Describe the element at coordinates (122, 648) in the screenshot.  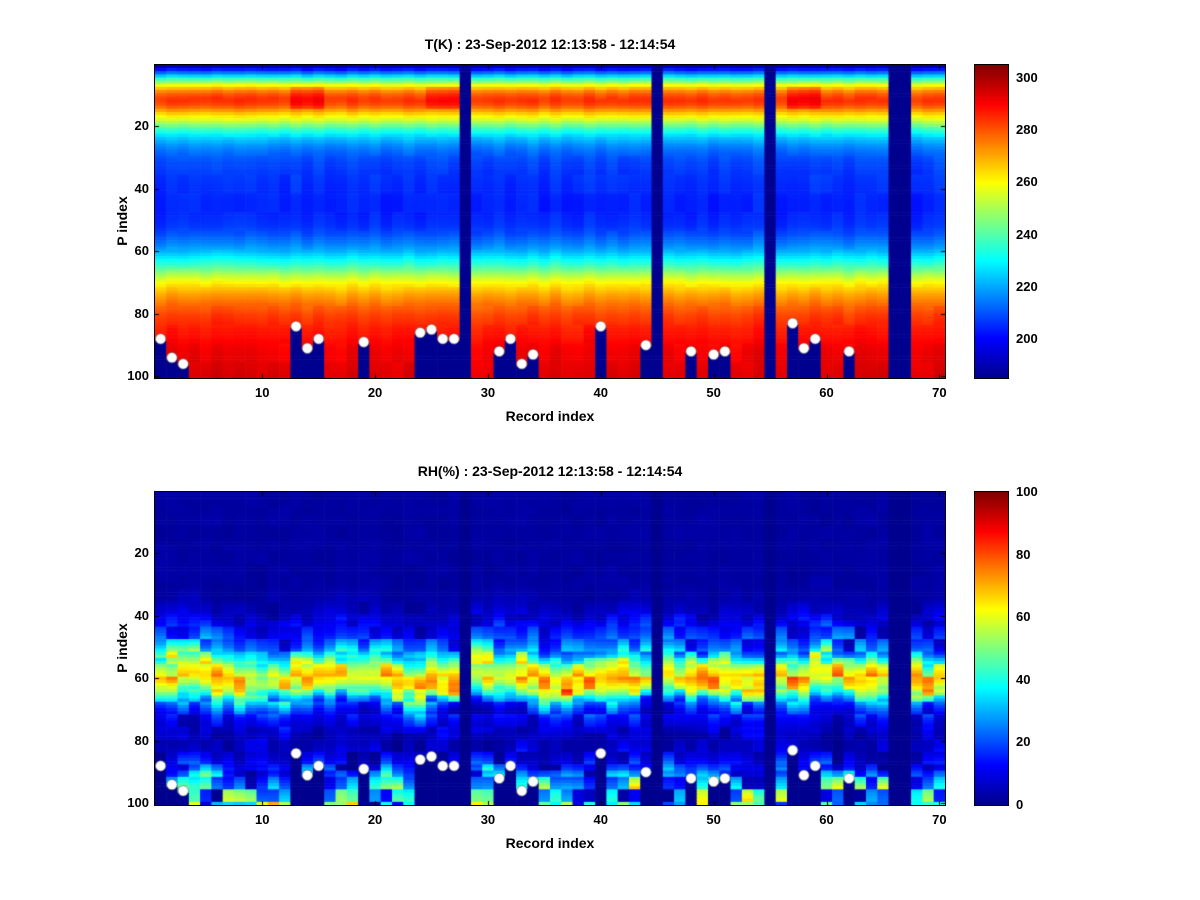
I see `humidity-y-axis-label: P index` at that location.